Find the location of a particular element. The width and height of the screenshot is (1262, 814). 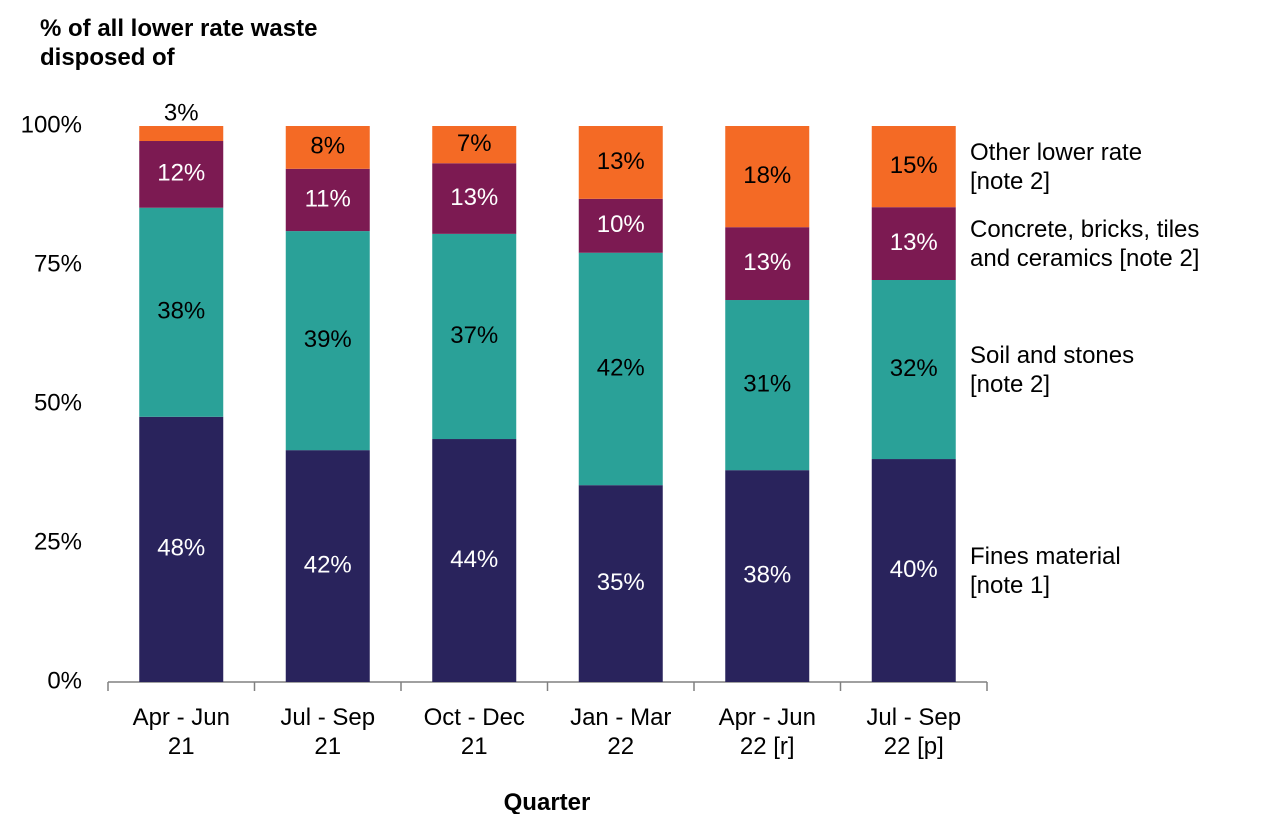

data-label: 7% is located at coordinates (474, 143).